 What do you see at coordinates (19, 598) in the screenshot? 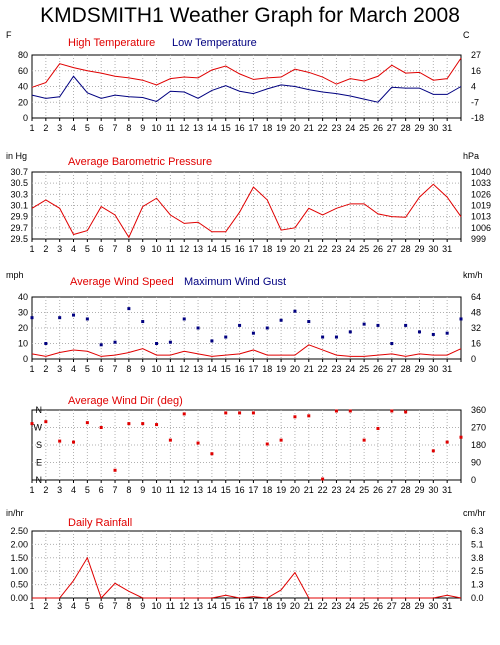
I see `y-tick-label-left: 0.00` at bounding box center [19, 598].